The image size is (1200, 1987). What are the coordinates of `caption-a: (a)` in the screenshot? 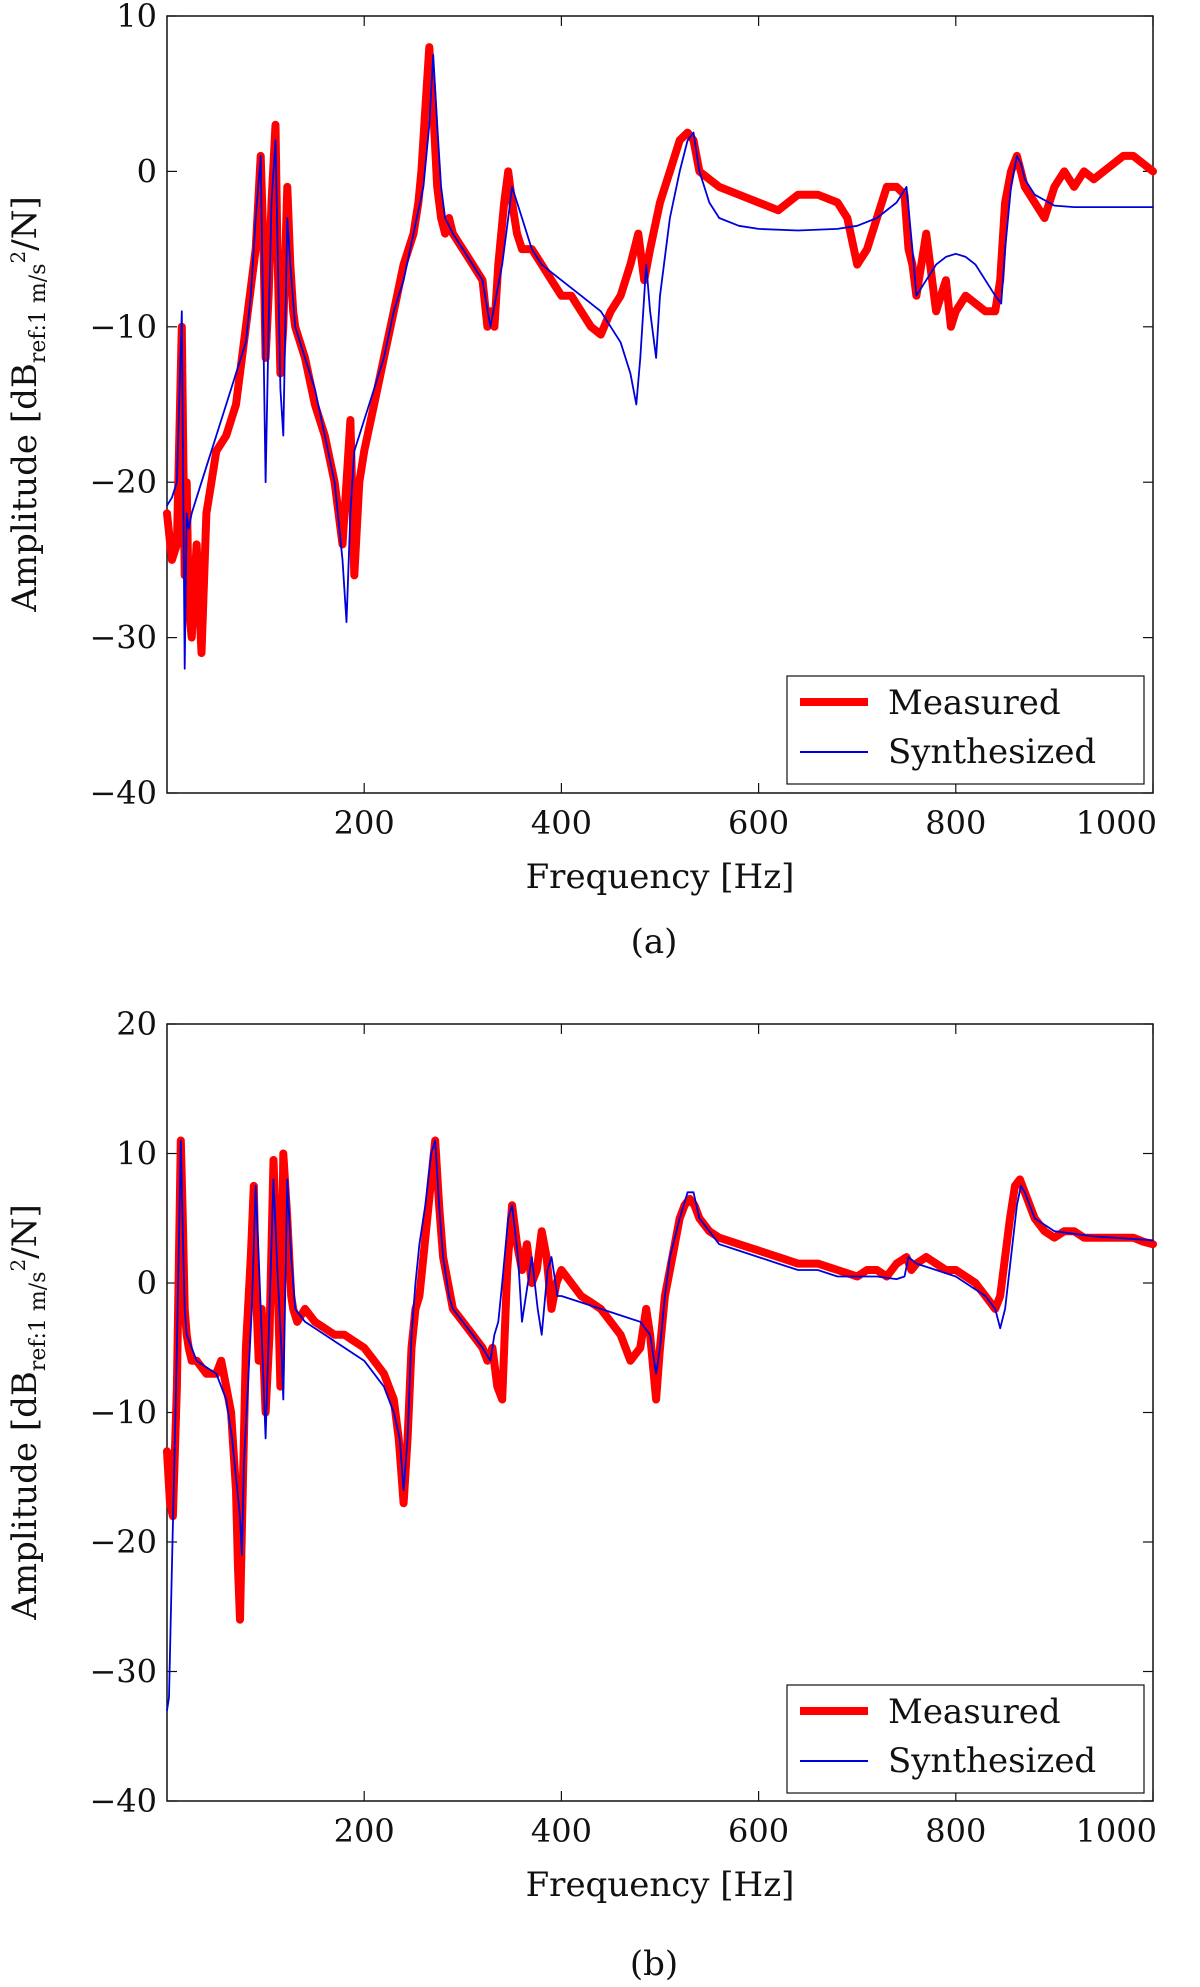 It's located at (654, 942).